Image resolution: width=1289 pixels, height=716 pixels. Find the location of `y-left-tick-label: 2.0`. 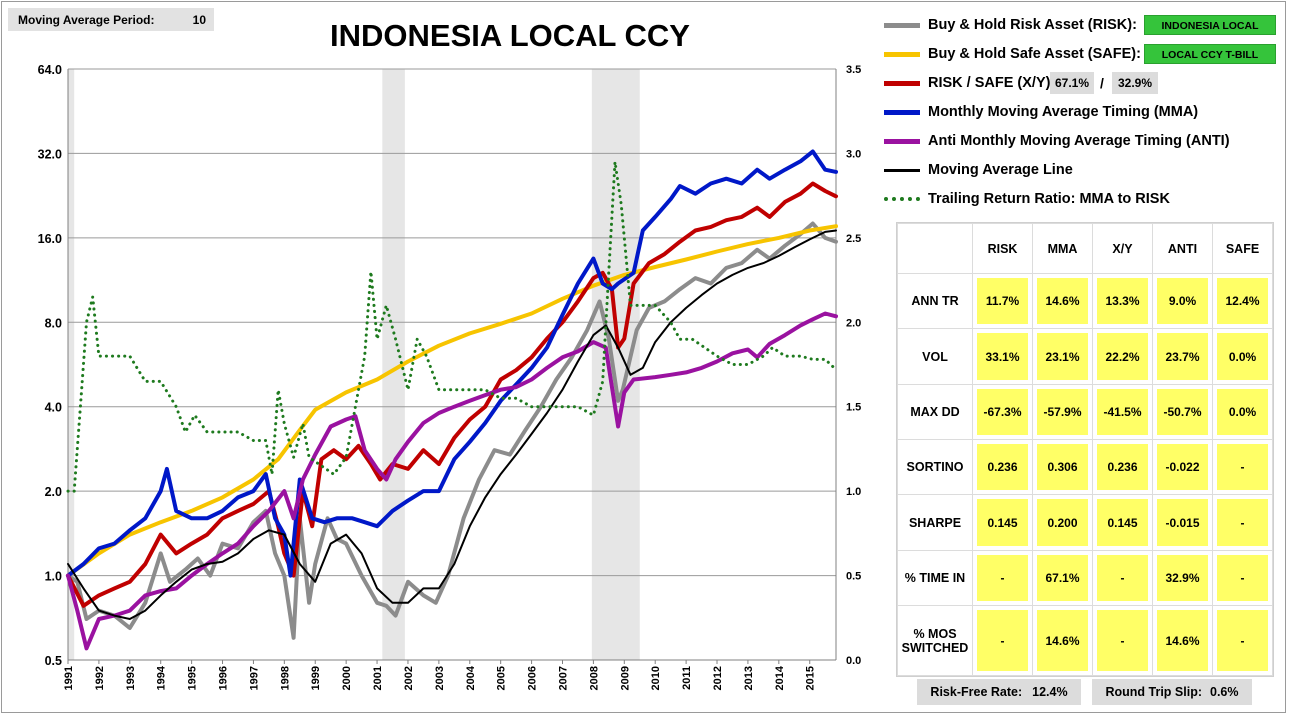

y-left-tick-label: 2.0 is located at coordinates (53, 492).